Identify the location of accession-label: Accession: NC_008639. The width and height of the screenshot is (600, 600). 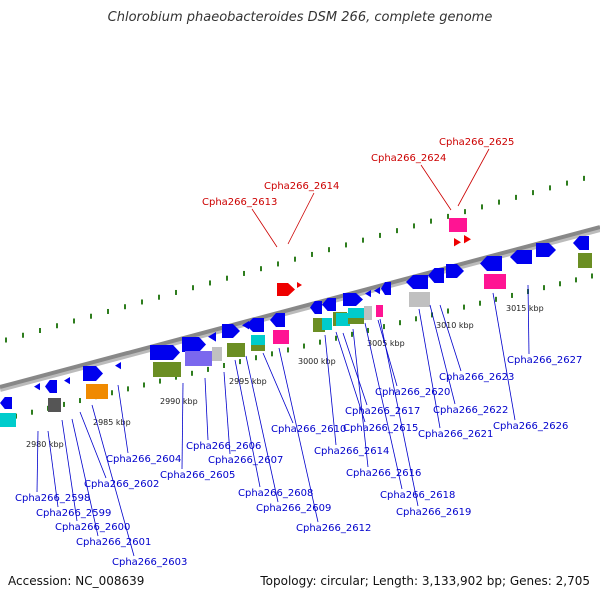
(76, 581).